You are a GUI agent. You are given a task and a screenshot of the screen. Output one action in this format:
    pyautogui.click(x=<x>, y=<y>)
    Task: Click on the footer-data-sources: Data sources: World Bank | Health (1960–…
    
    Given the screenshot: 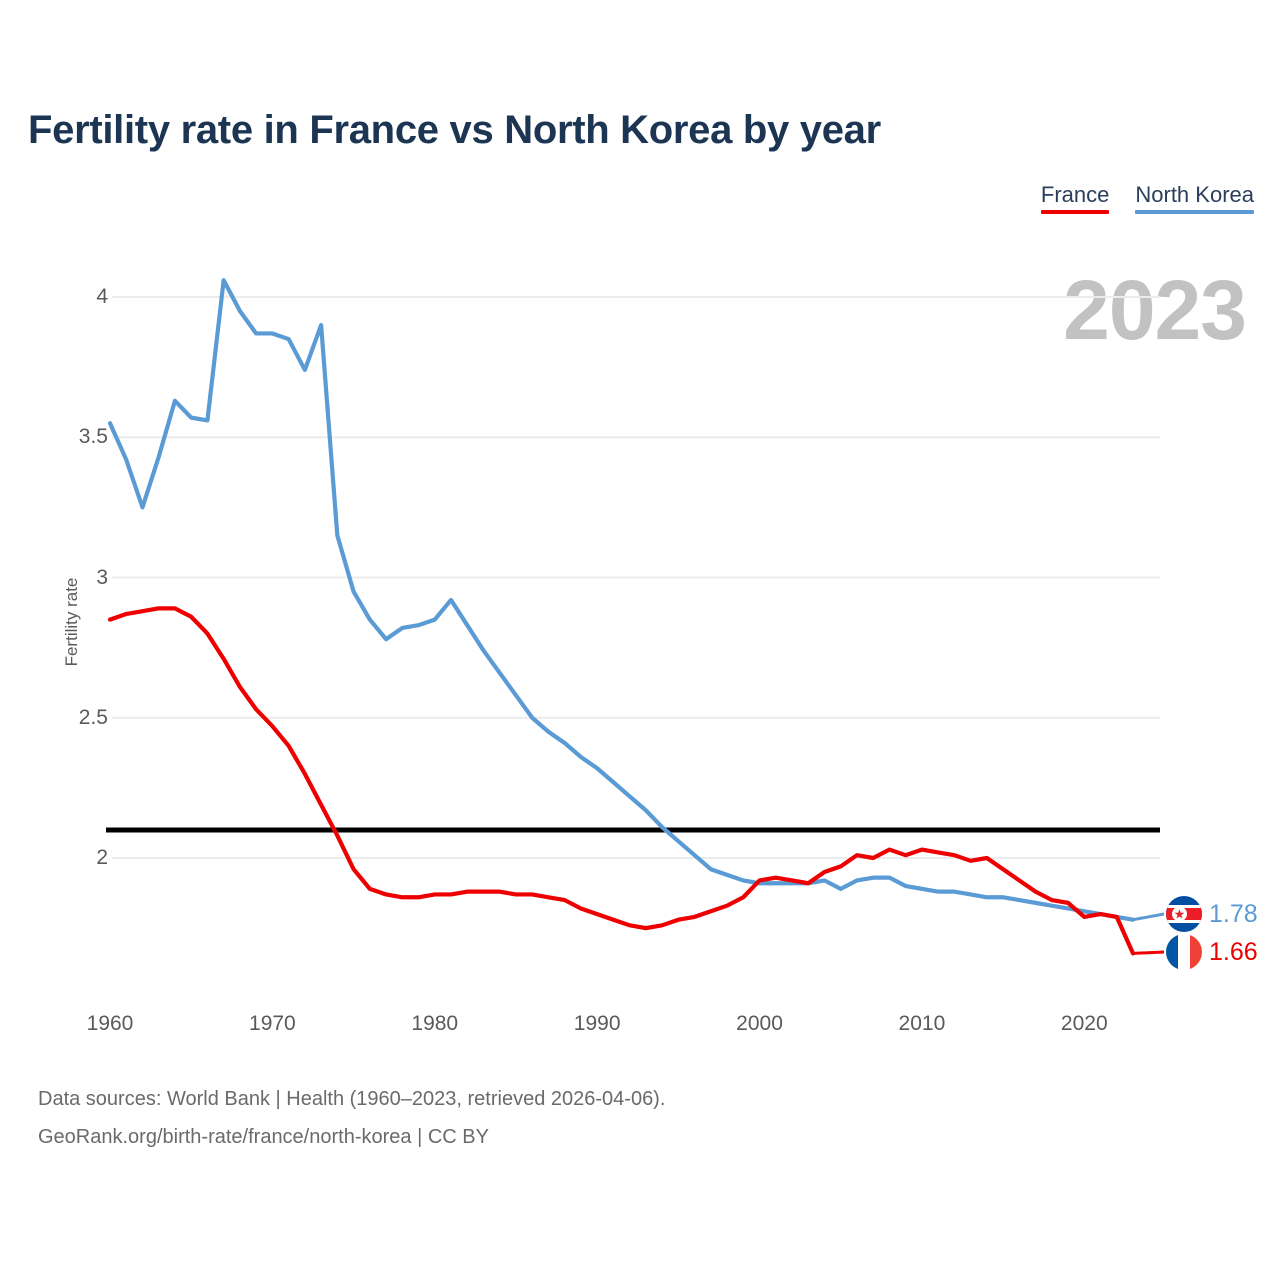 What is the action you would take?
    pyautogui.click(x=352, y=1099)
    